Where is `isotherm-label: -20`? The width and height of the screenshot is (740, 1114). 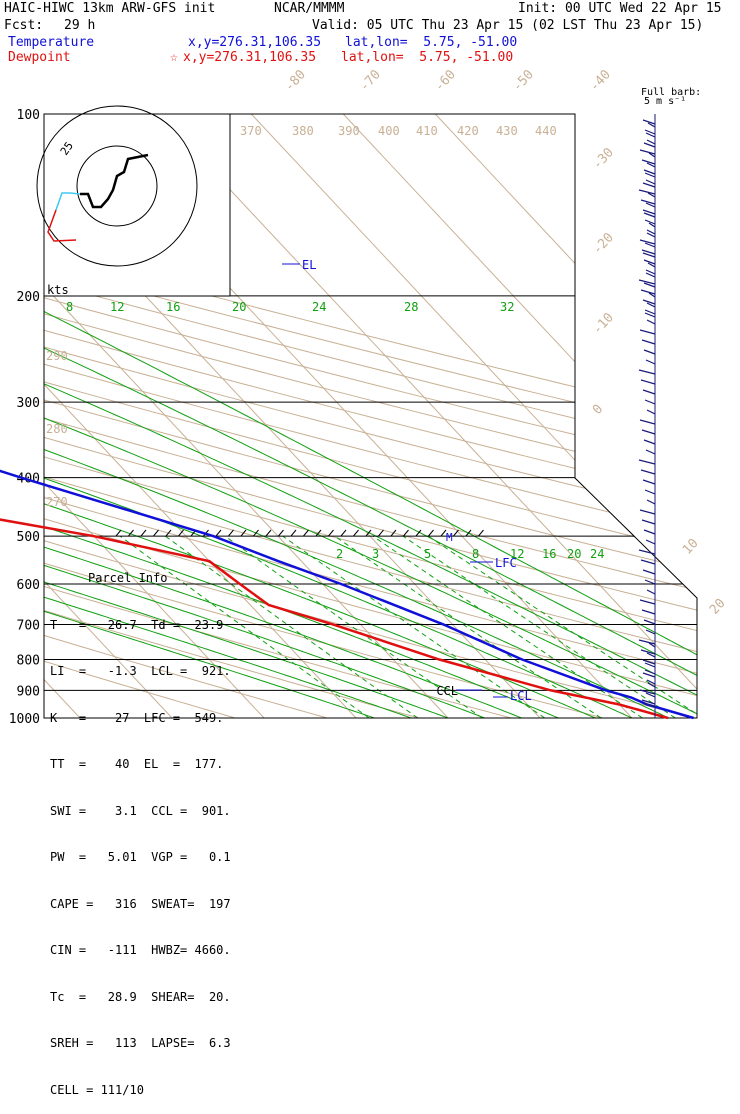
isotherm-label: -20 is located at coordinates (603, 243).